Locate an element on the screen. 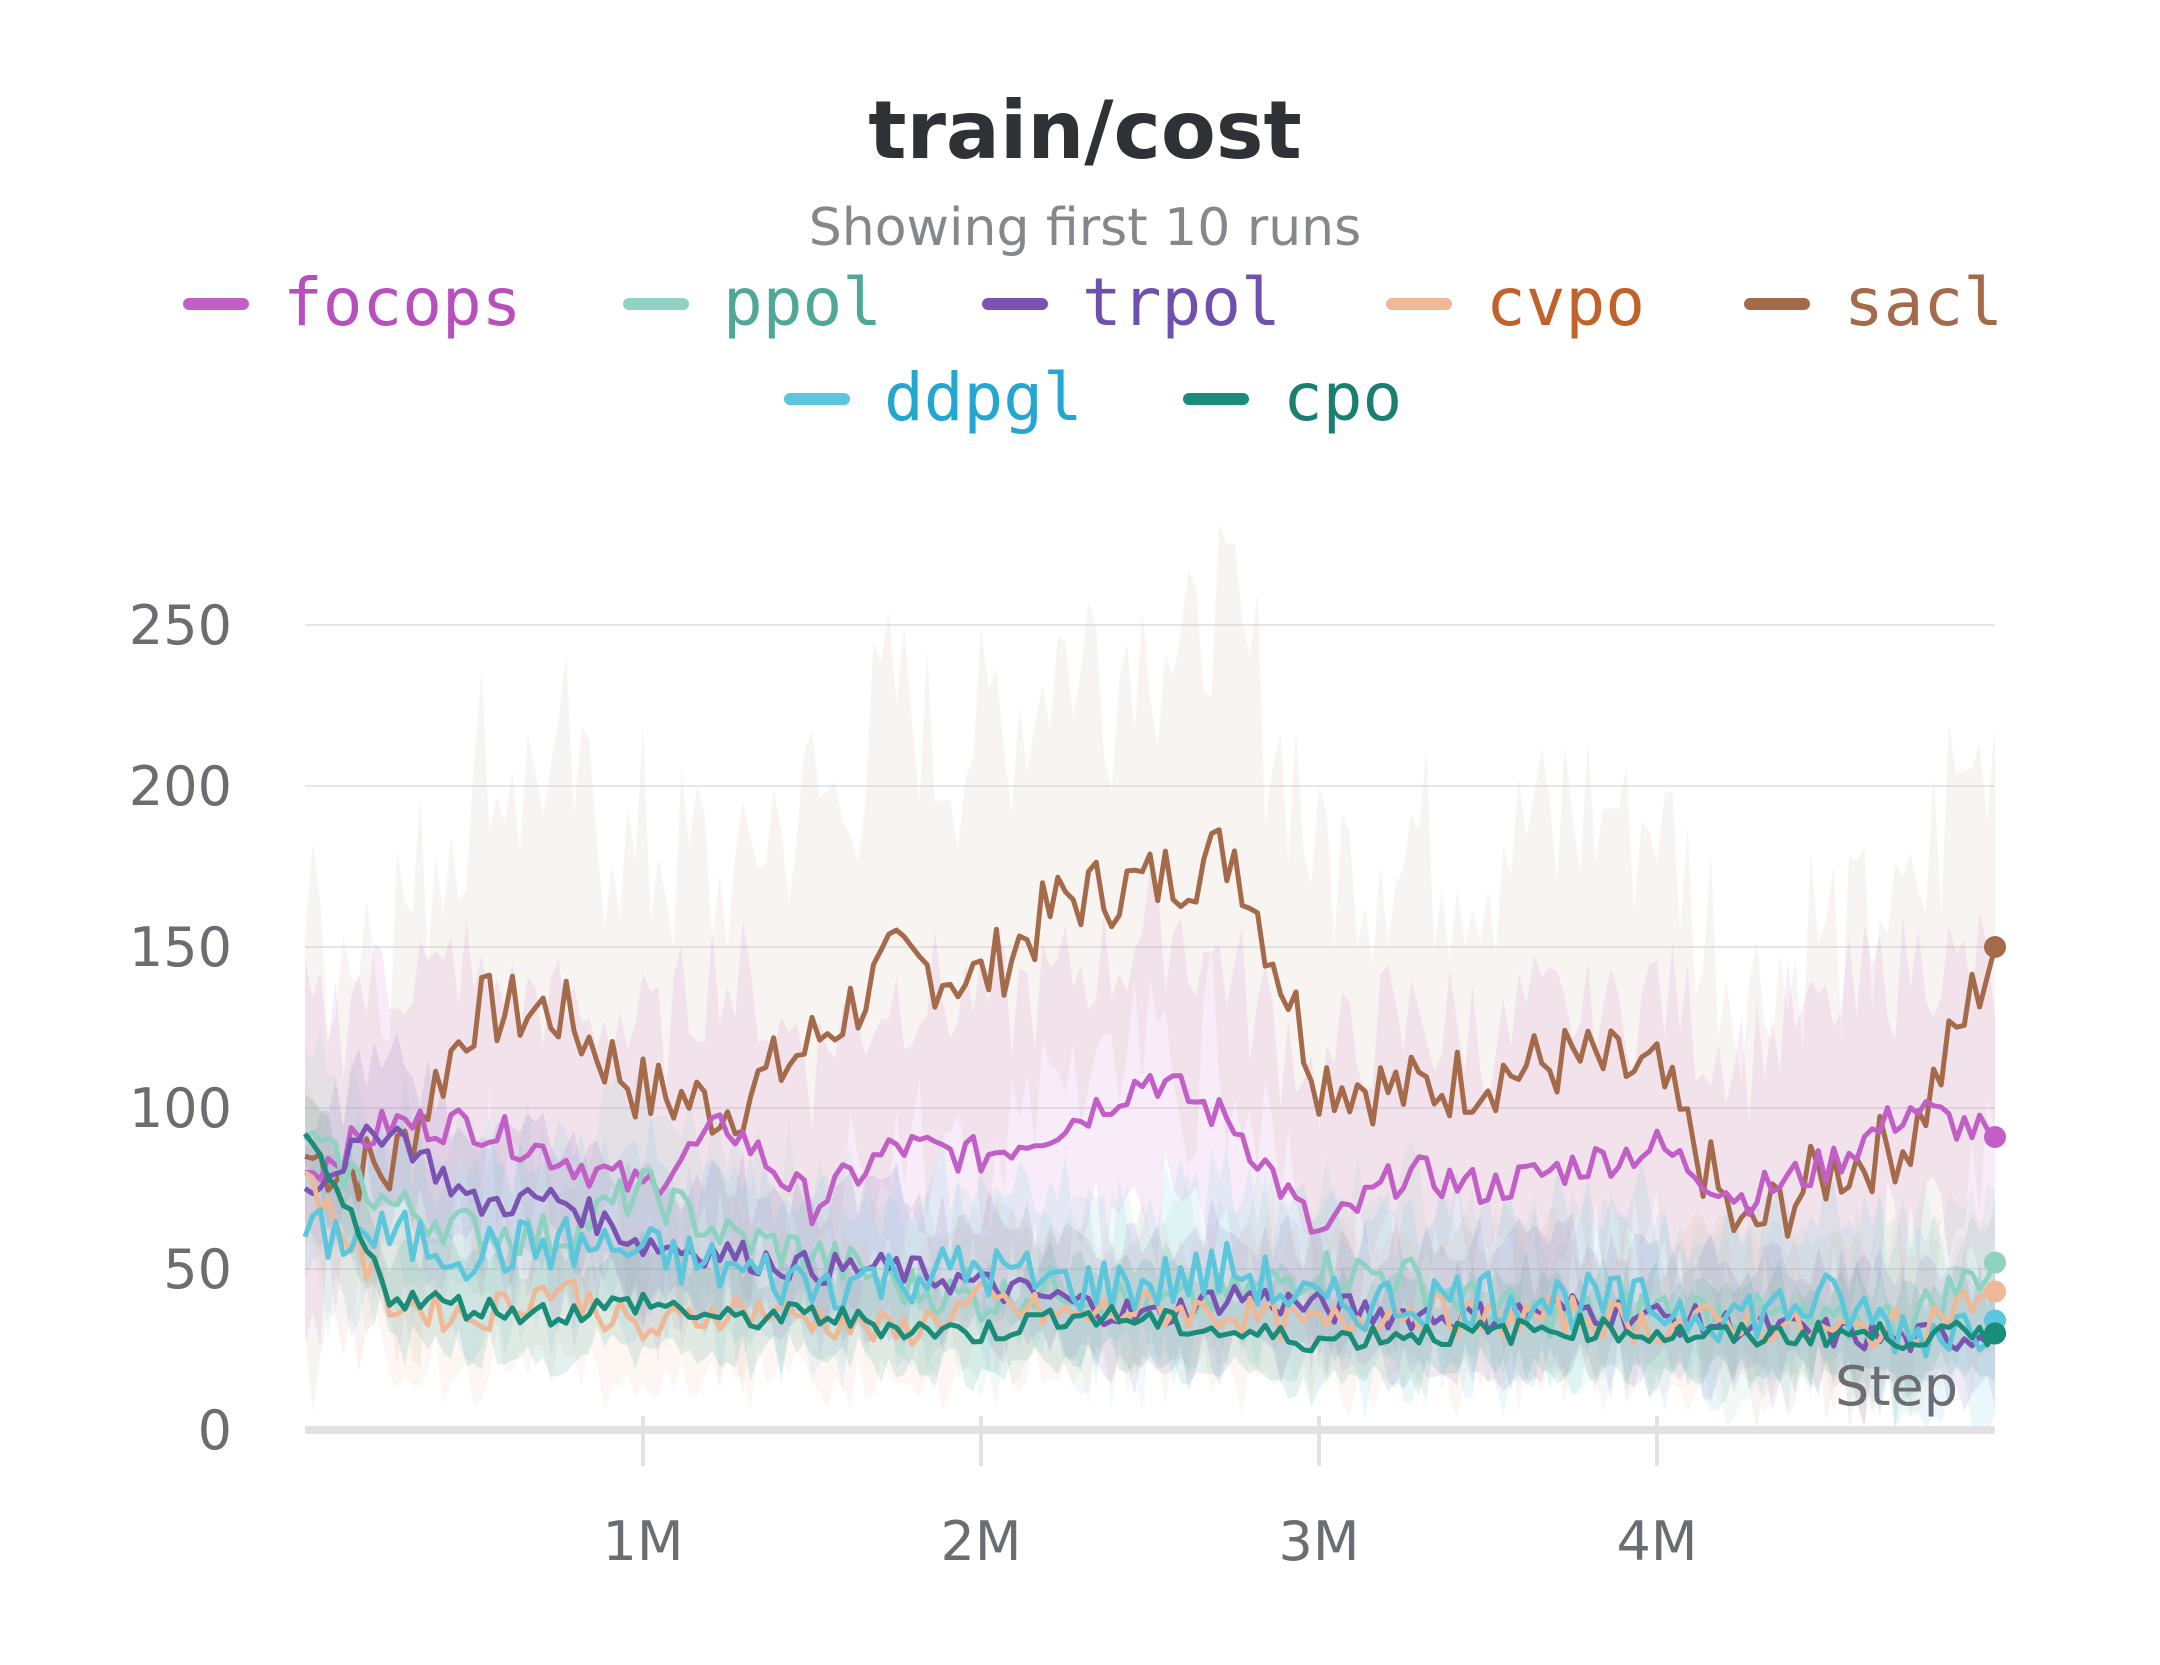  x-tick-label-3M: 3M is located at coordinates (1319, 1541).